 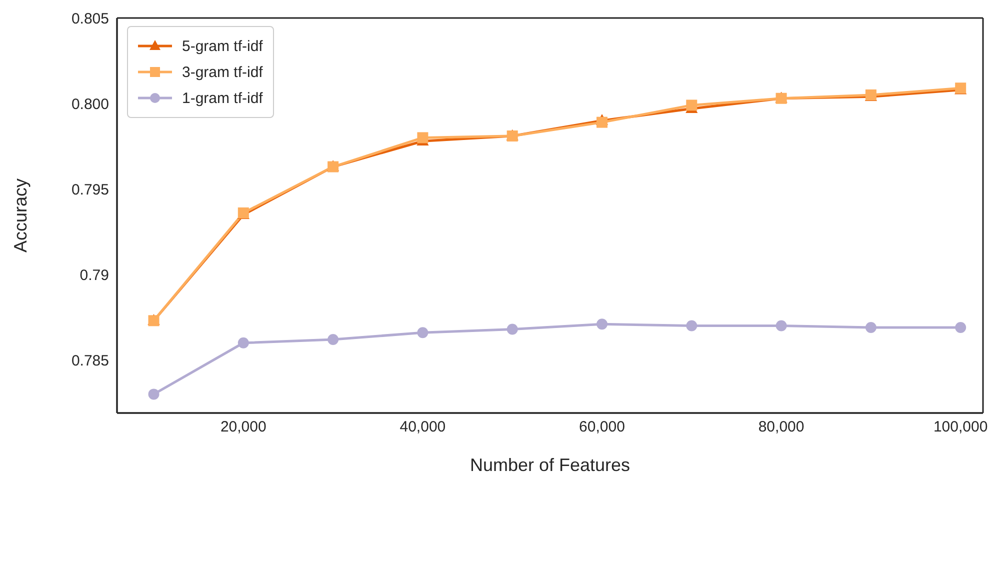 What do you see at coordinates (94, 275) in the screenshot?
I see `y-tick-label: 0.79` at bounding box center [94, 275].